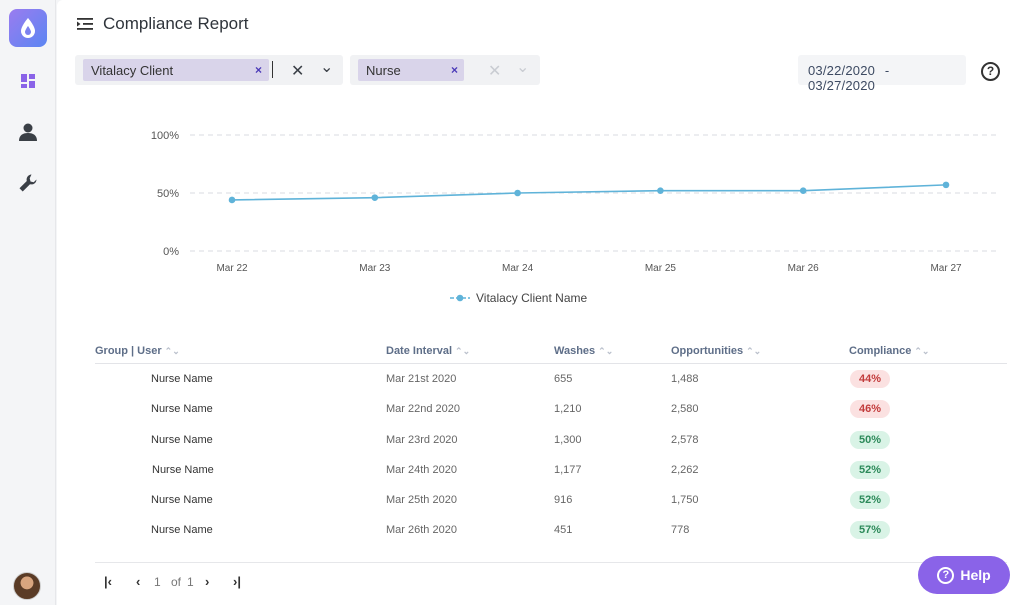  I want to click on compliance-badge: 46%, so click(870, 409).